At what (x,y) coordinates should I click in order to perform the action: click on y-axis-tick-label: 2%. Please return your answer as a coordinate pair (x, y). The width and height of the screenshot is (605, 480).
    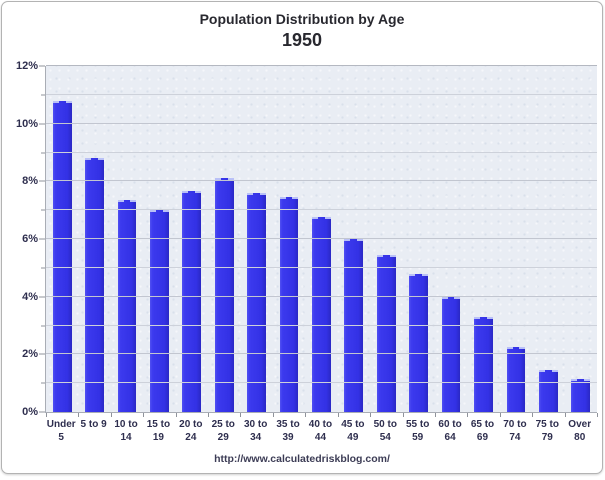
    Looking at the image, I should click on (30, 354).